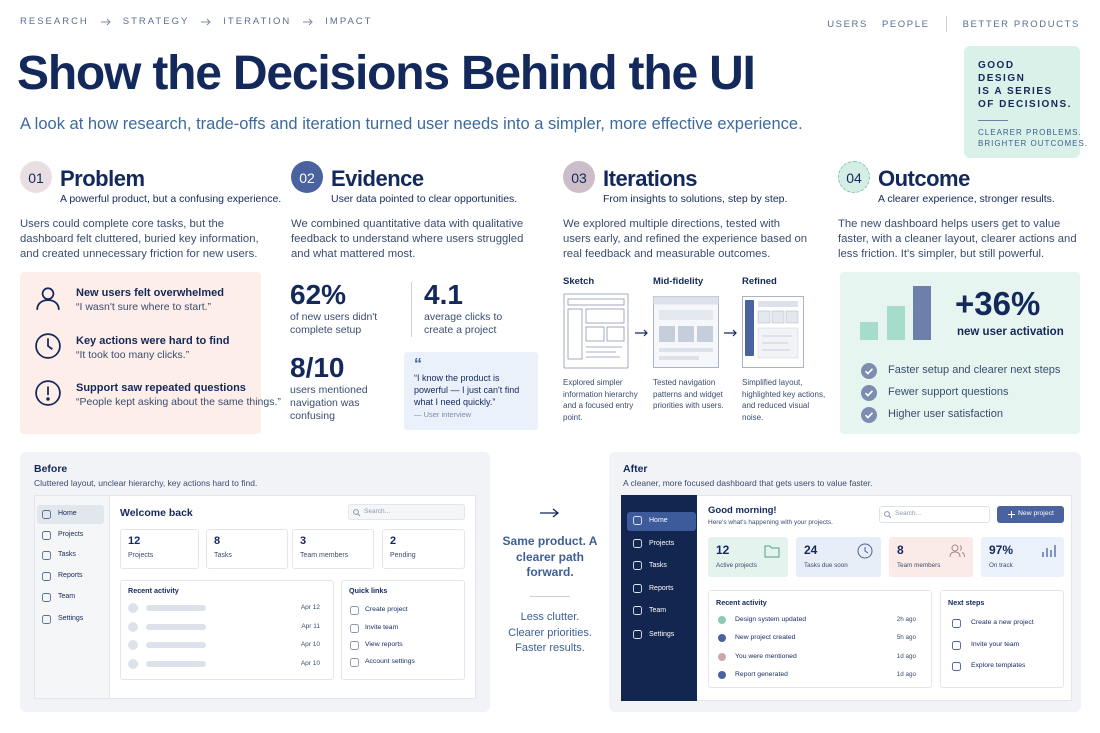 The height and width of the screenshot is (733, 1100). I want to click on outcome-result: Fewer support questions, so click(948, 392).